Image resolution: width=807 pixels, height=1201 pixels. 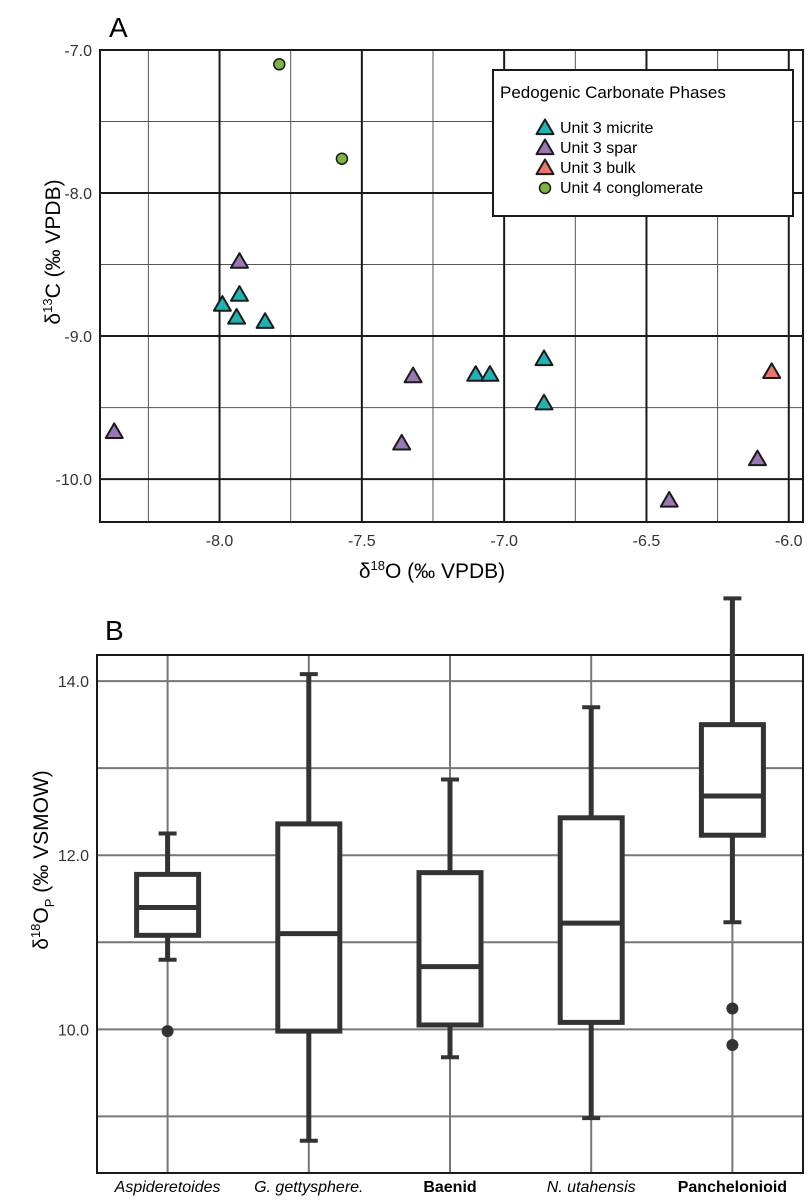 What do you see at coordinates (118, 27) in the screenshot?
I see `panel-a-letter: A` at bounding box center [118, 27].